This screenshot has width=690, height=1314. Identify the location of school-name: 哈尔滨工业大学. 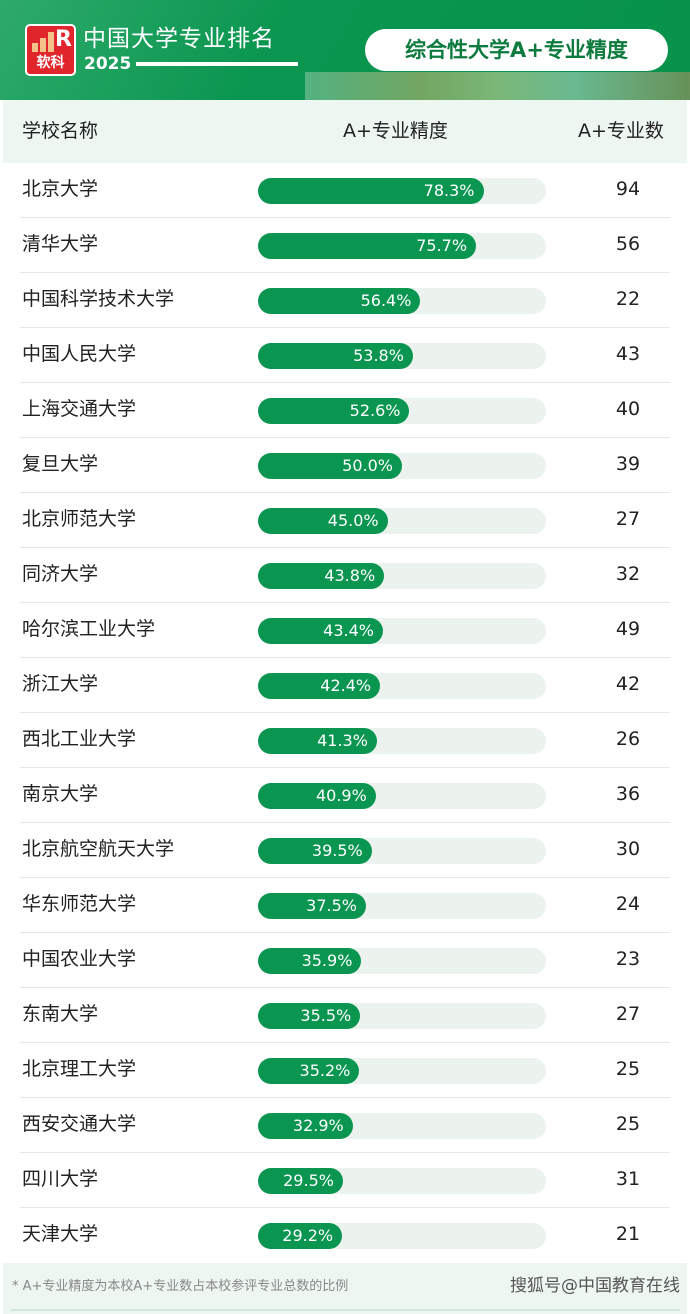
(89, 629).